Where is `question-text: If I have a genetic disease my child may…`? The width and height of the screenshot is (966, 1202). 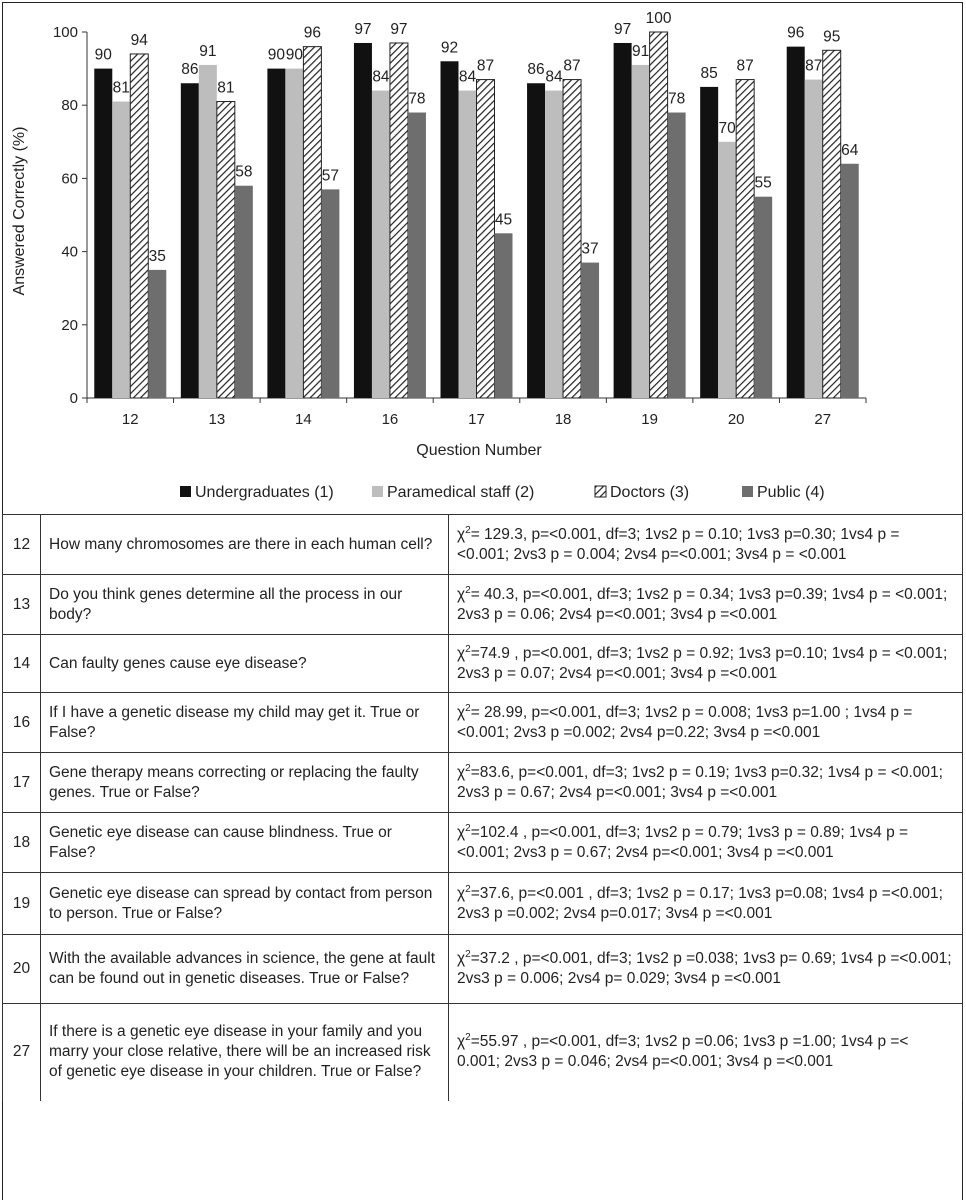 question-text: If I have a genetic disease my child may… is located at coordinates (244, 722).